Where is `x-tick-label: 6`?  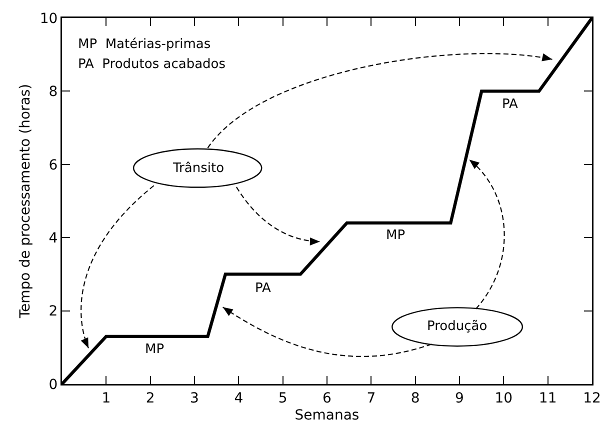 x-tick-label: 6 is located at coordinates (327, 398).